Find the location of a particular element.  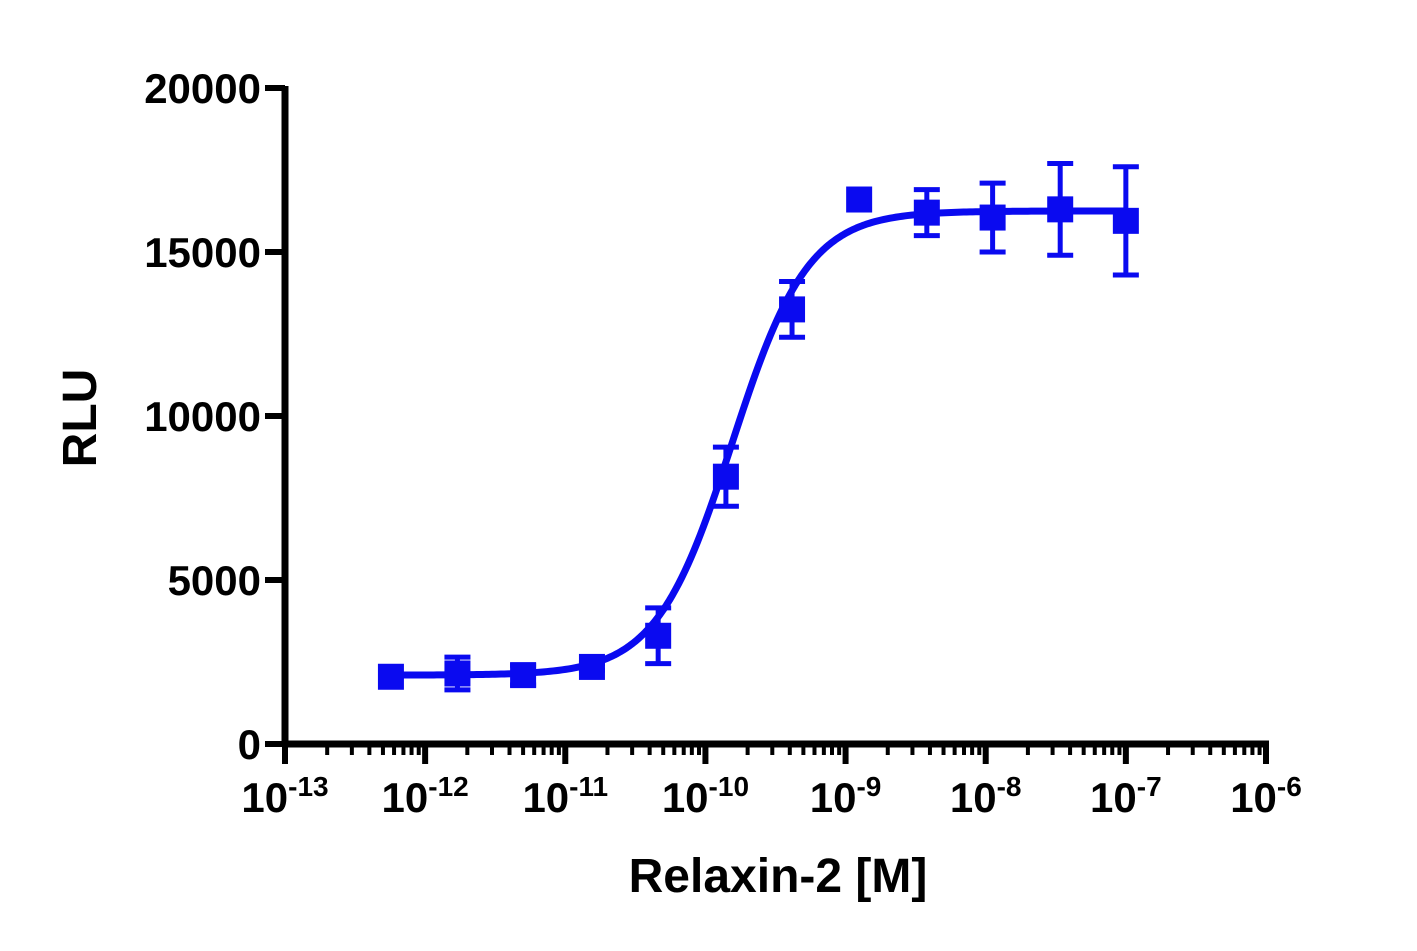

x-tick-label-exponent: -6 is located at coordinates (1289, 786).